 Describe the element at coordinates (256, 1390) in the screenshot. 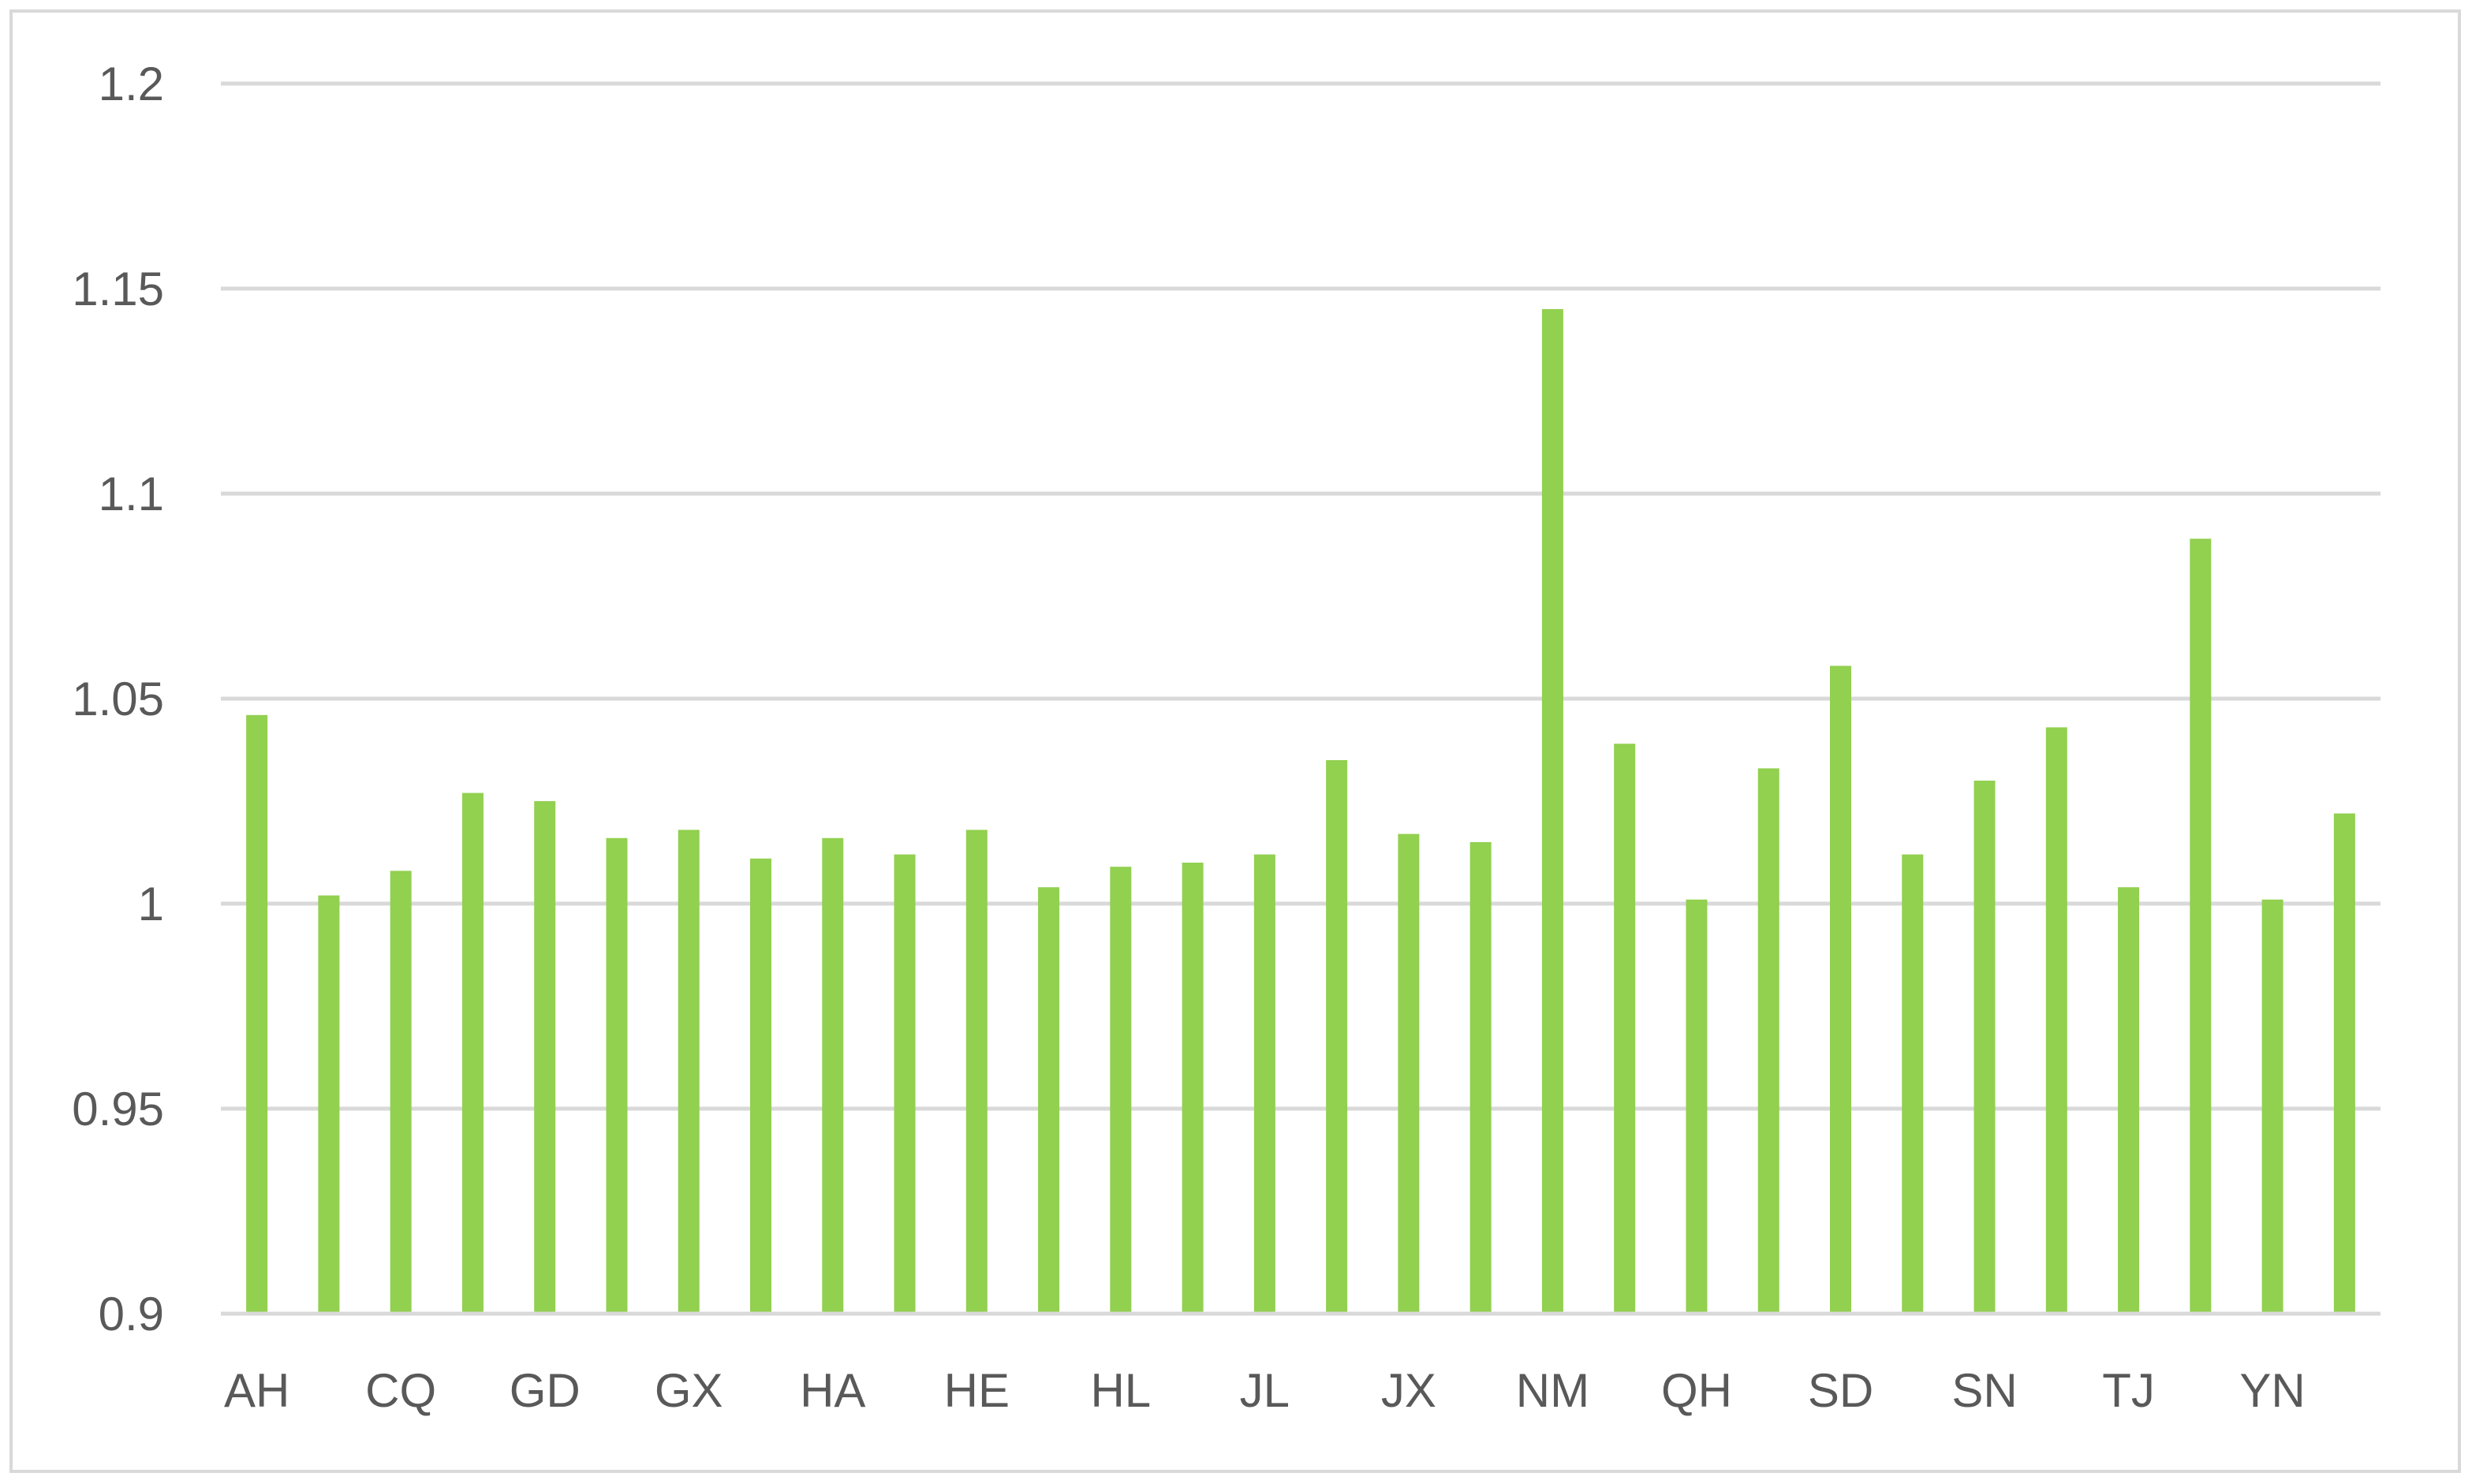

I see `x-tick-label: AH` at that location.